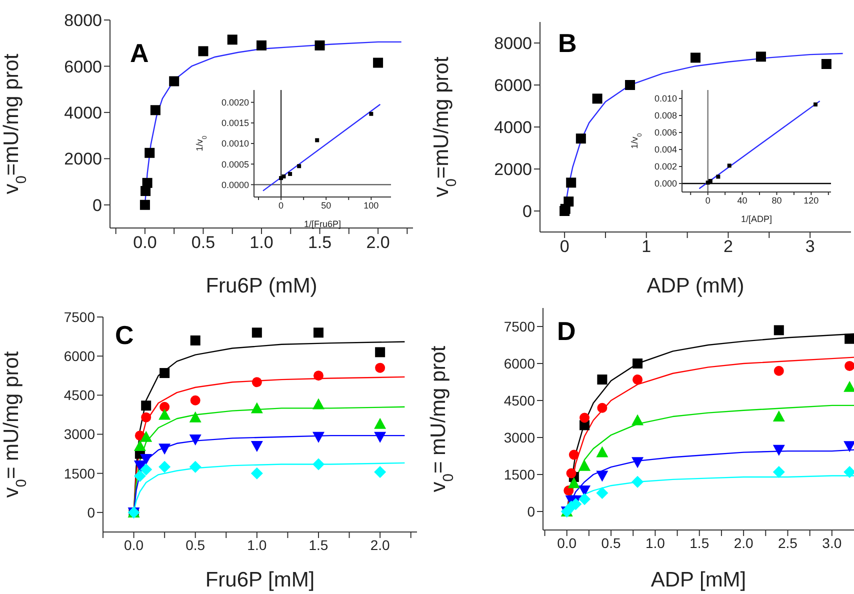 Image resolution: width=854 pixels, height=594 pixels. What do you see at coordinates (810, 246) in the screenshot?
I see `x-tick-label: 3` at bounding box center [810, 246].